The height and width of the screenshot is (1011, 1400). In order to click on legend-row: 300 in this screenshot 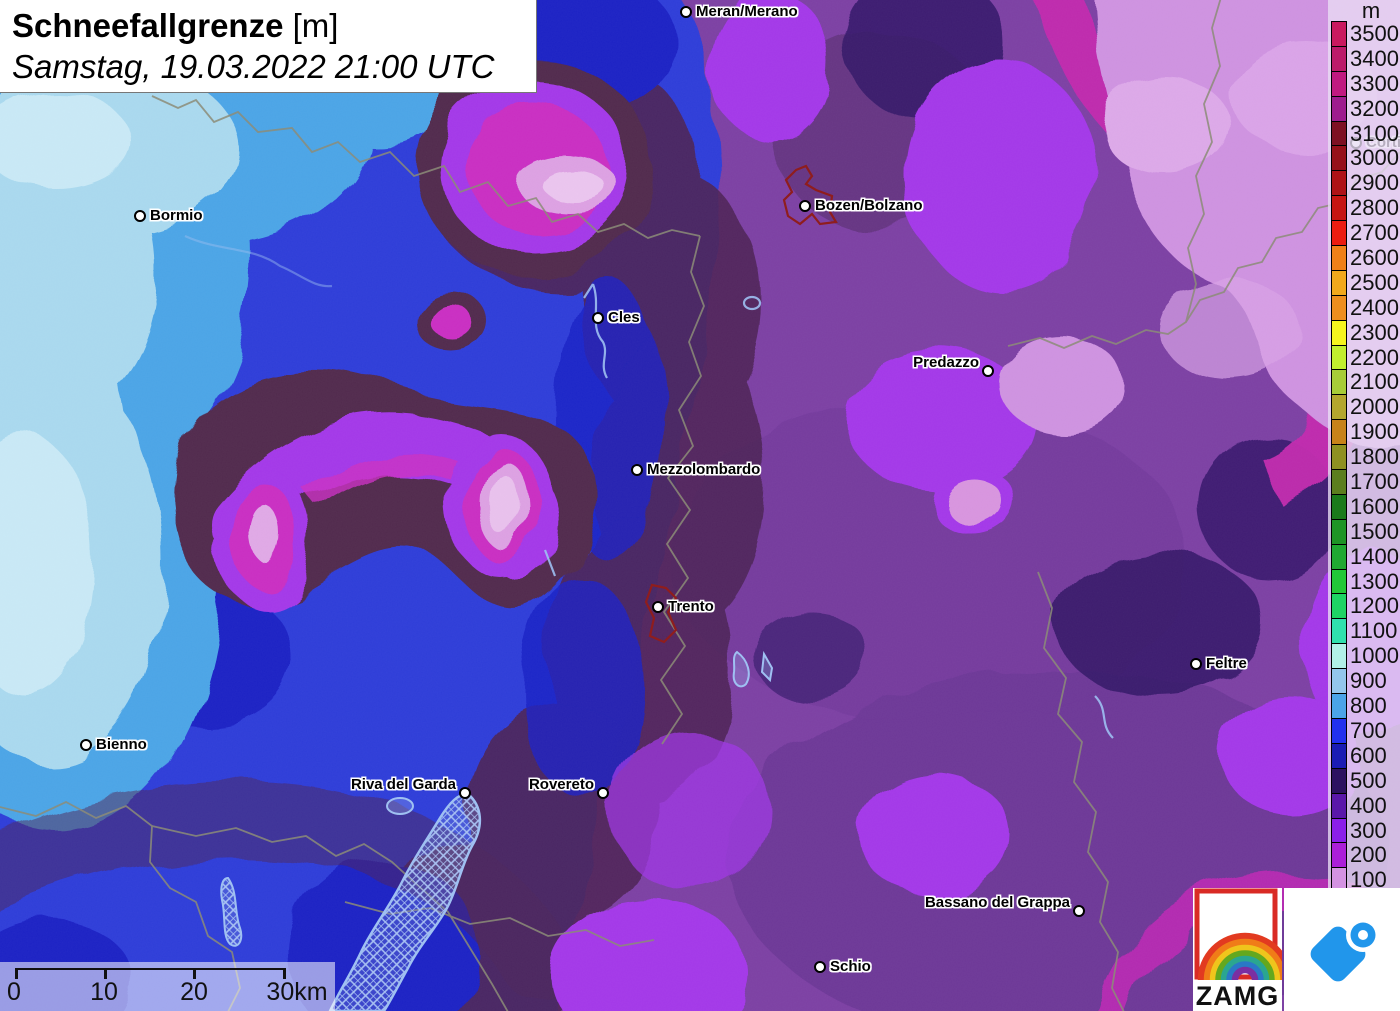, I will do `click(1364, 830)`.